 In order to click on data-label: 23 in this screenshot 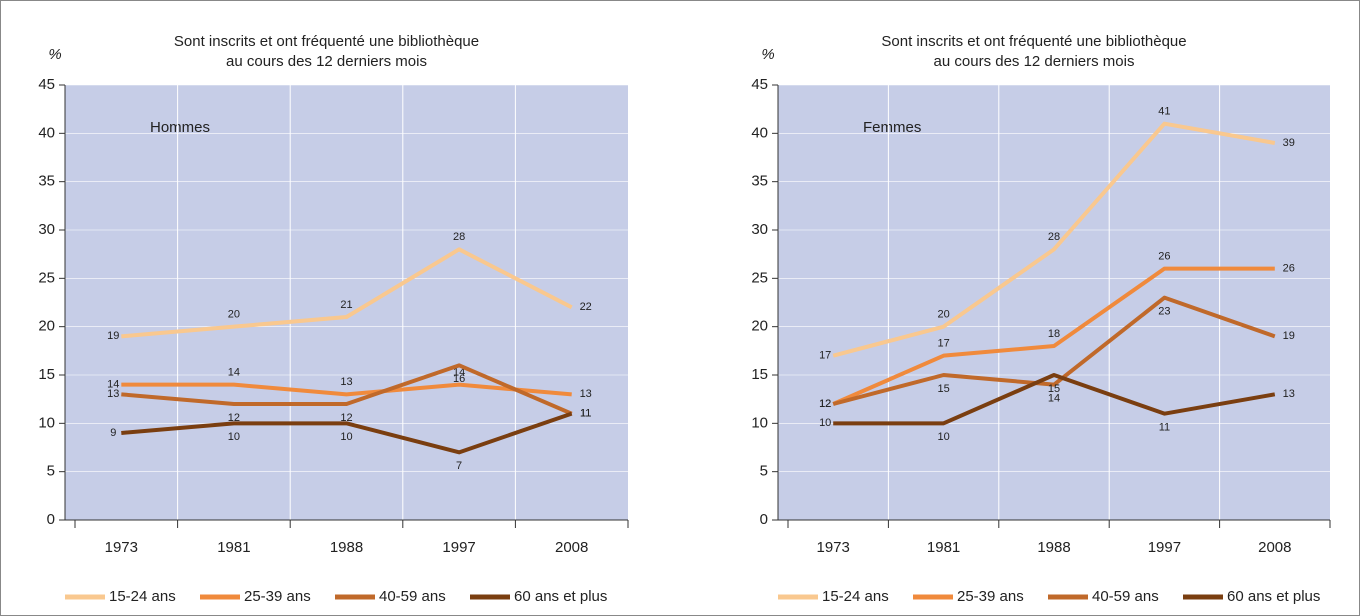, I will do `click(1164, 312)`.